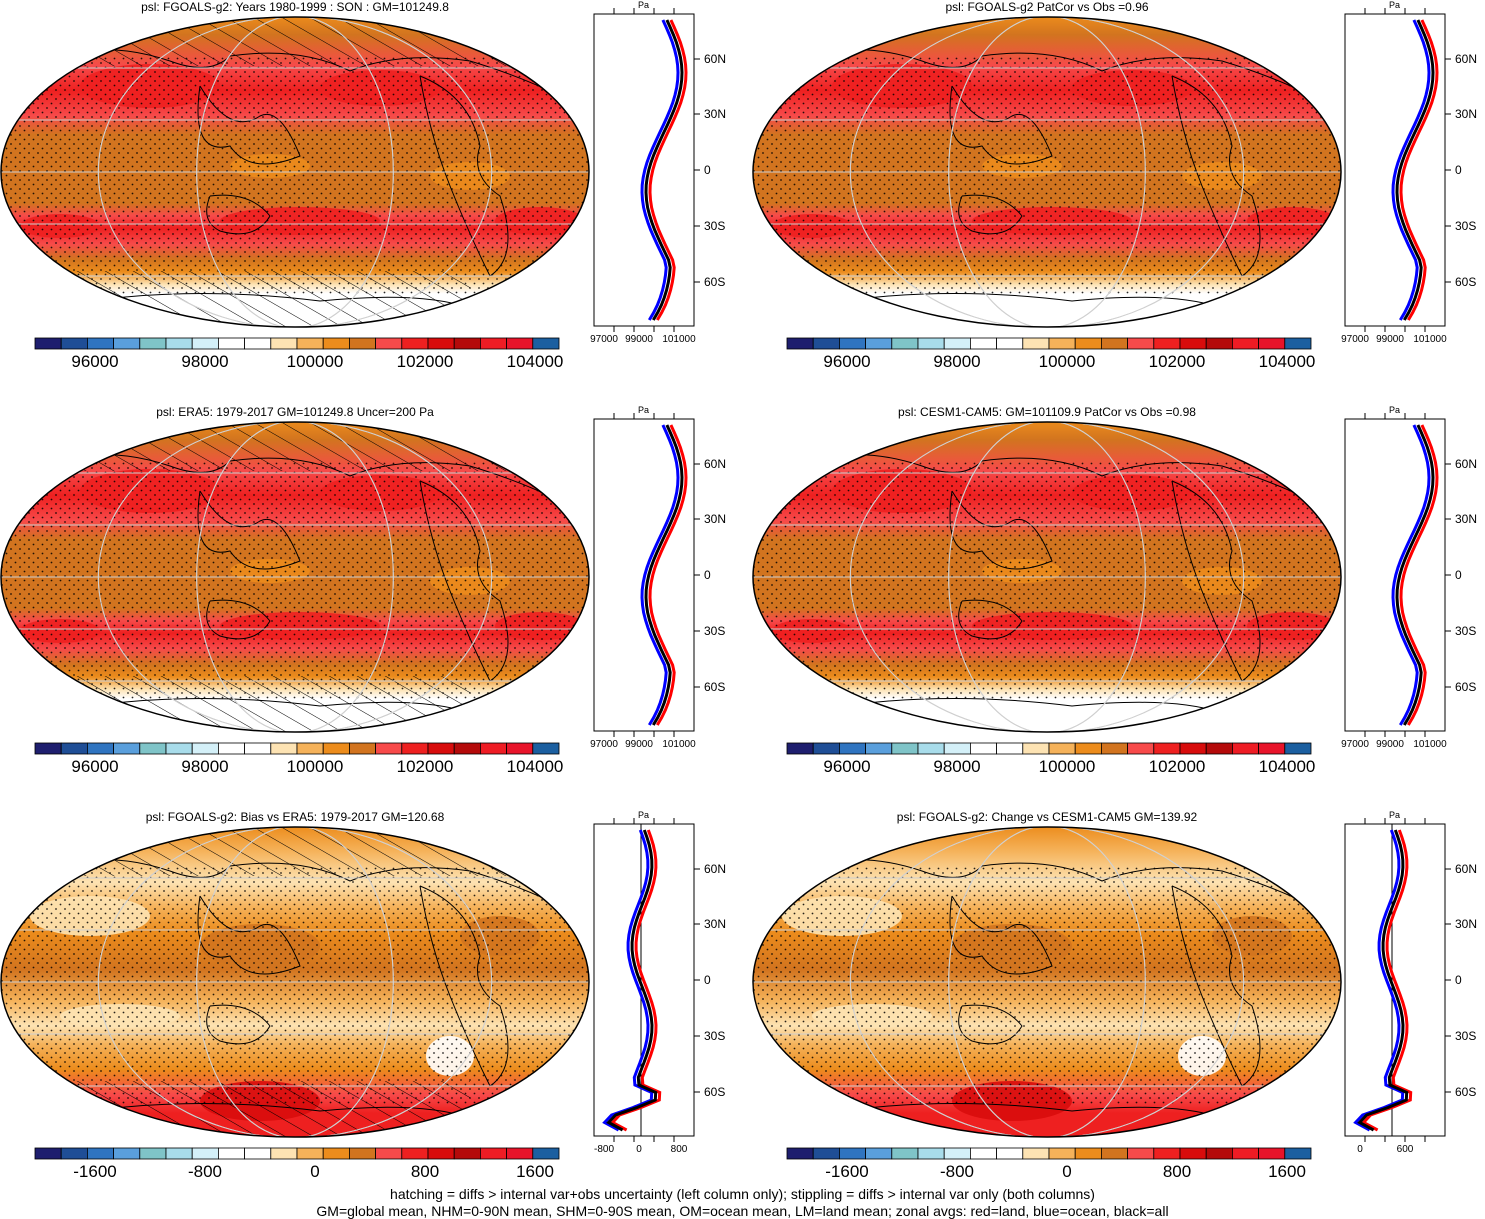  I want to click on map-title: psl: FGOALS-g2 PatCor vs Obs =0.96, so click(1047, 7).